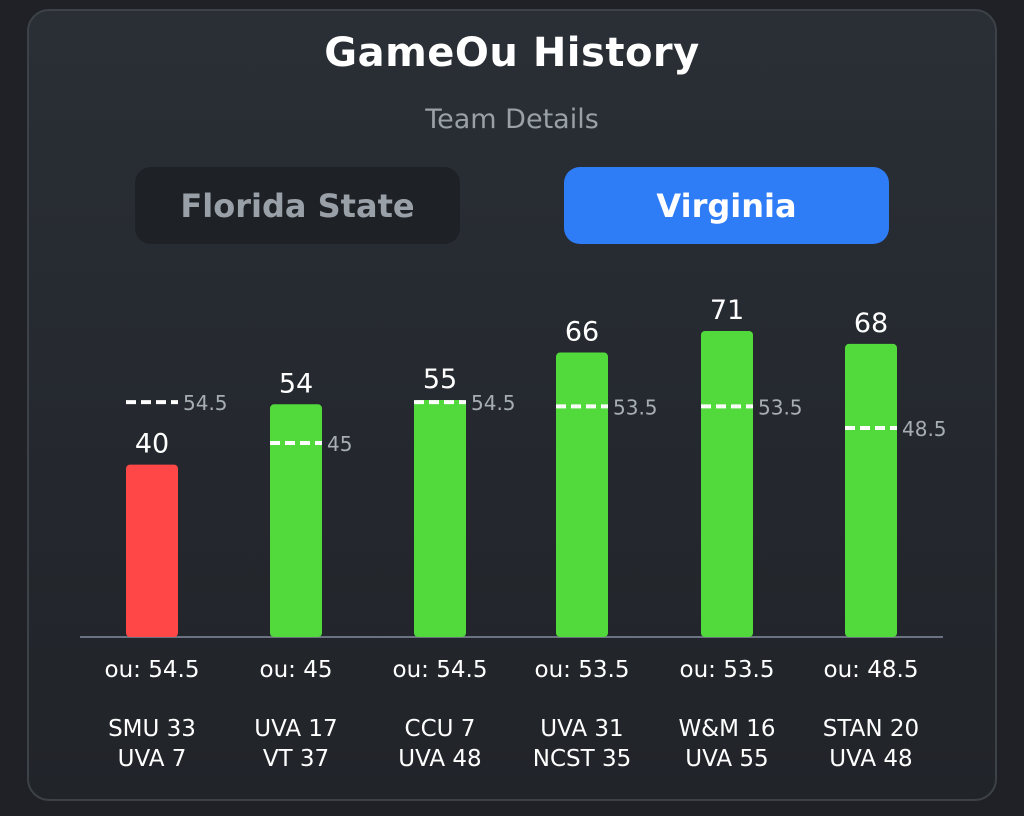 Image resolution: width=1024 pixels, height=816 pixels. What do you see at coordinates (727, 670) in the screenshot?
I see `ou-category-label-5: ou: 53.5` at bounding box center [727, 670].